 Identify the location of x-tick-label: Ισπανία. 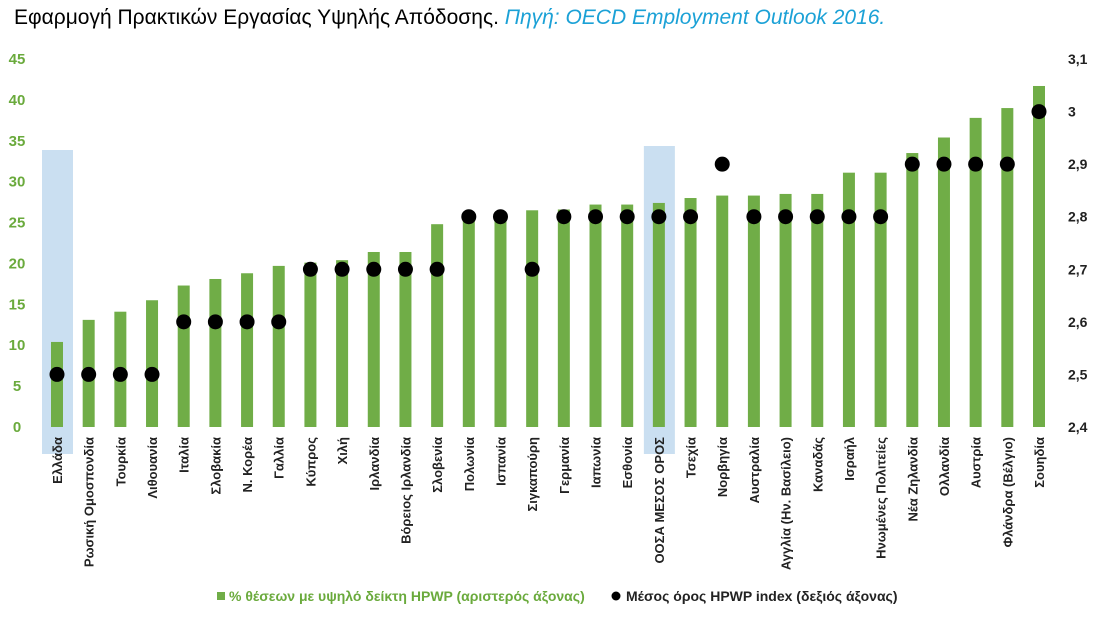
(500, 461).